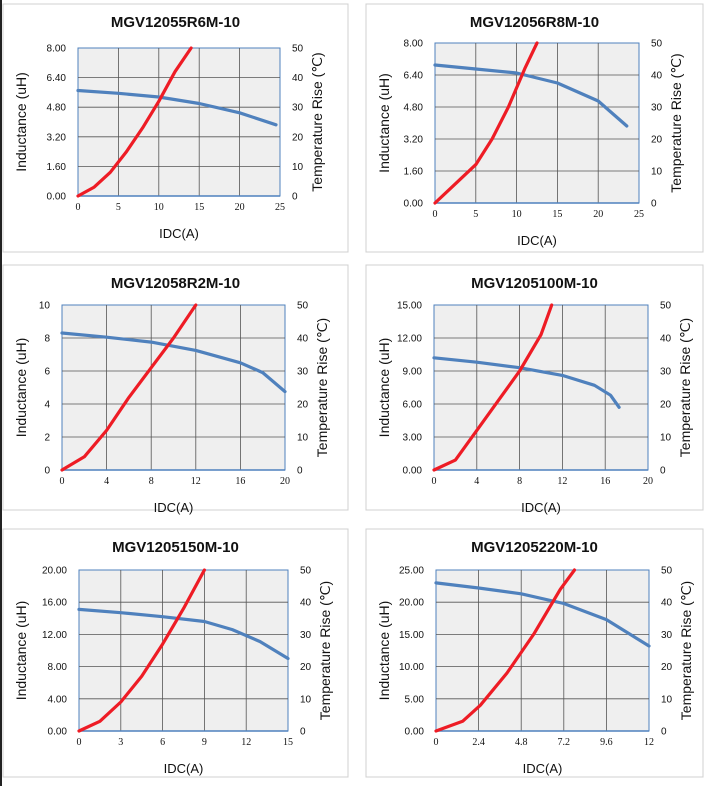 The height and width of the screenshot is (786, 705). Describe the element at coordinates (478, 742) in the screenshot. I see `x-tick-label: 2.4` at that location.